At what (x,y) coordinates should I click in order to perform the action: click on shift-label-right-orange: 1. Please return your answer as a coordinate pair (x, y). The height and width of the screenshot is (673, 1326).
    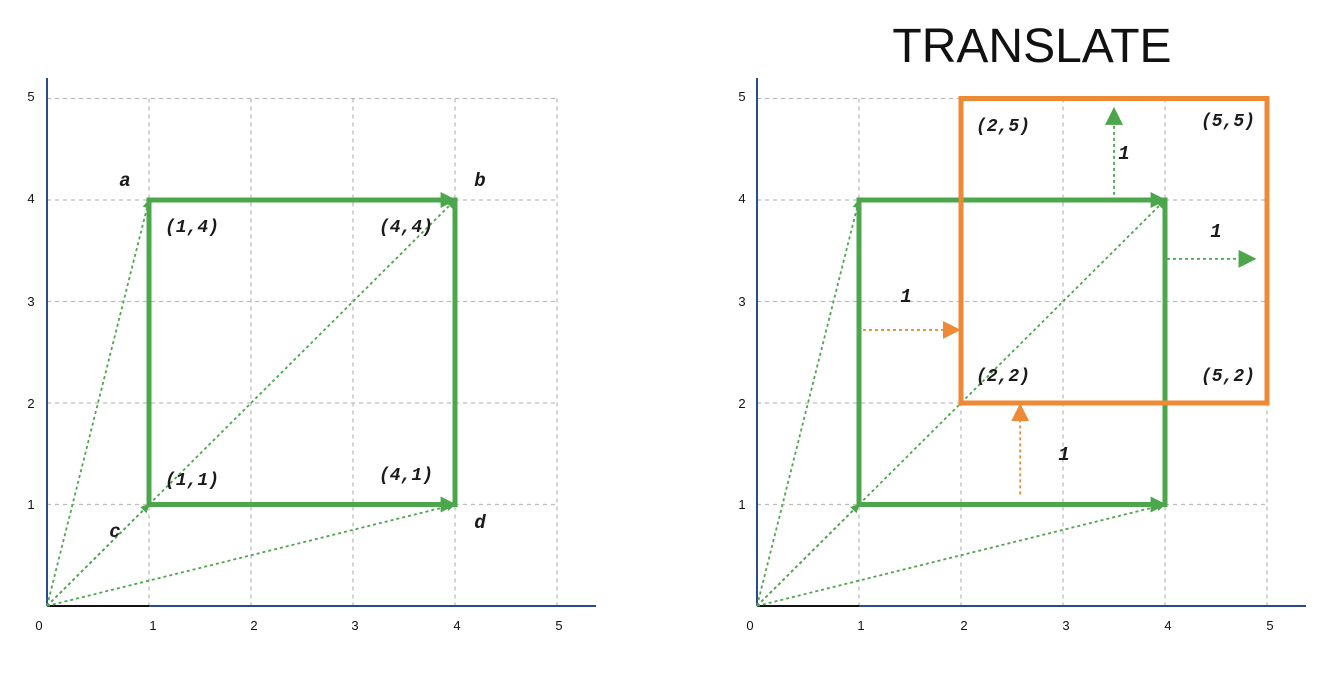
    Looking at the image, I should click on (905, 297).